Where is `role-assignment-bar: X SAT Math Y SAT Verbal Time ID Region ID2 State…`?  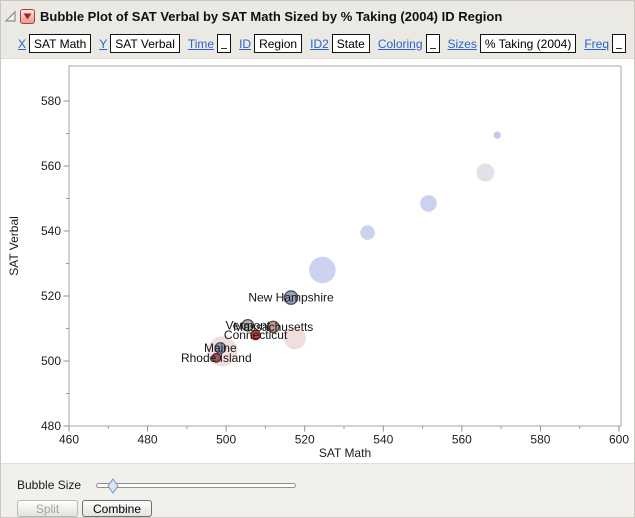 role-assignment-bar: X SAT Math Y SAT Verbal Time ID Region ID2 State… is located at coordinates (317, 44).